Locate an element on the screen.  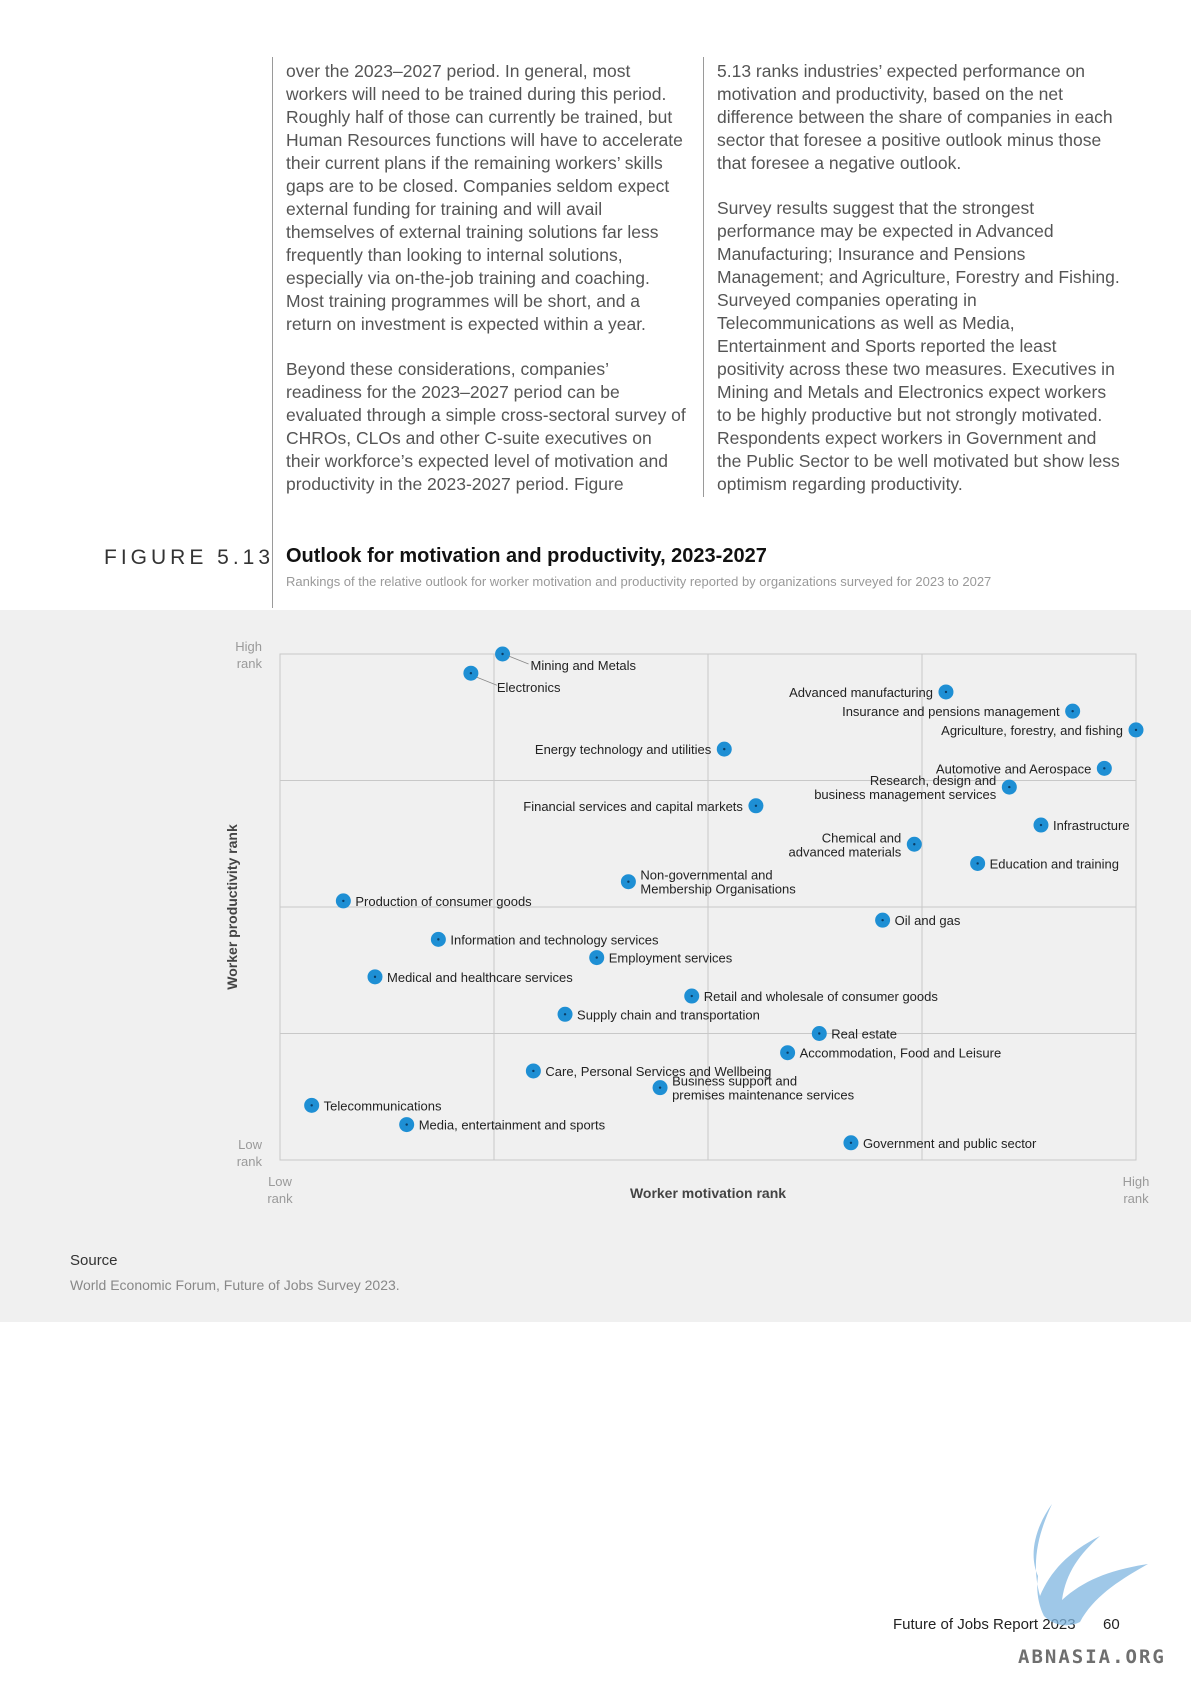
watermark-bird-icon is located at coordinates (1090, 1565).